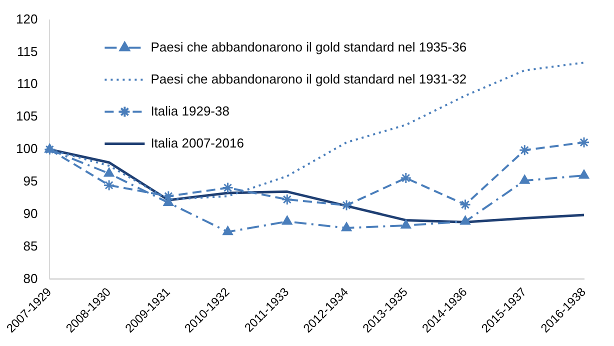 This screenshot has height=346, width=614. Describe the element at coordinates (190, 110) in the screenshot. I see `legend-label: Italia 1929-38` at that location.